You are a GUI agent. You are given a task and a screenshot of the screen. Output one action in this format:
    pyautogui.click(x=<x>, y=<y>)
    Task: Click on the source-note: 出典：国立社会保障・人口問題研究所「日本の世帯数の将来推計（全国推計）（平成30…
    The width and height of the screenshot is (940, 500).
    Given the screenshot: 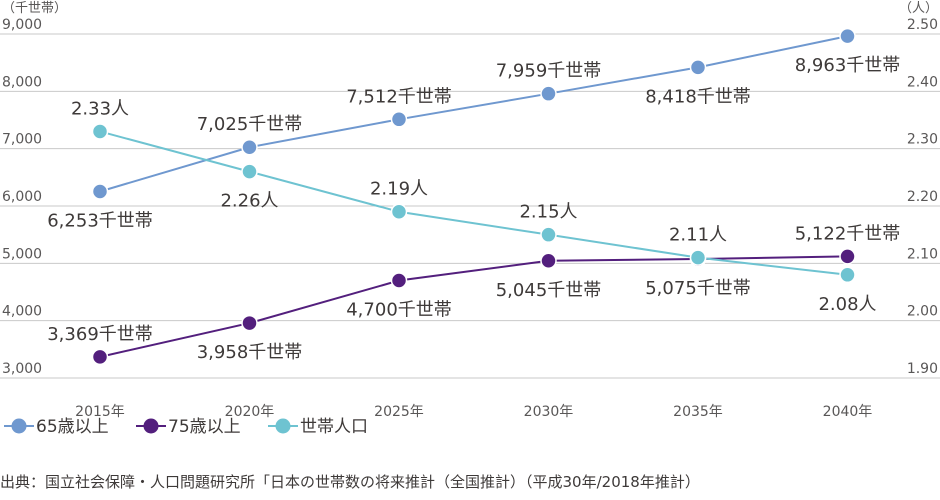 What is the action you would take?
    pyautogui.click(x=350, y=482)
    